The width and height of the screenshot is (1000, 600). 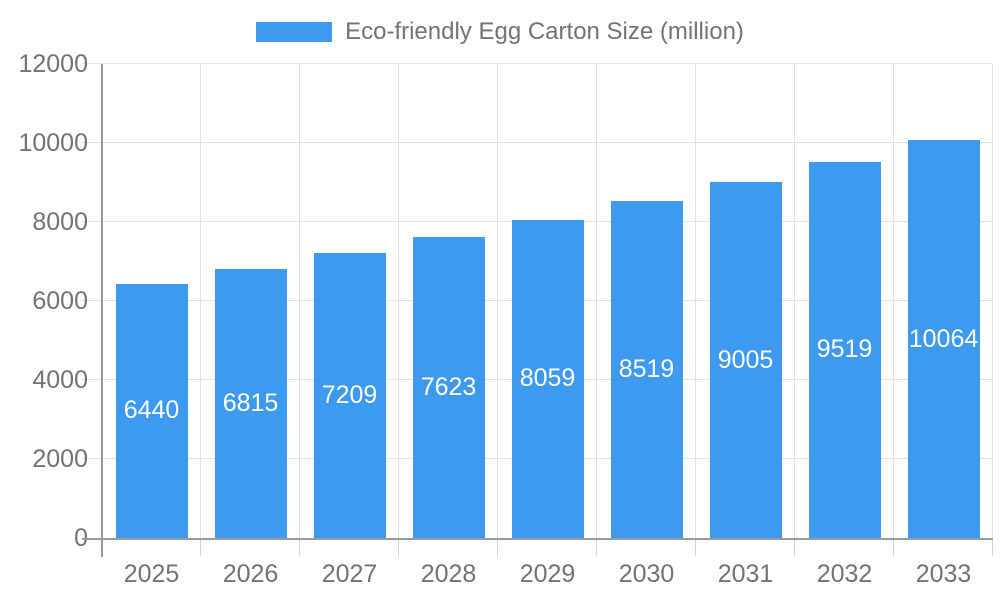 I want to click on bar-2029: 8059, so click(x=547, y=378).